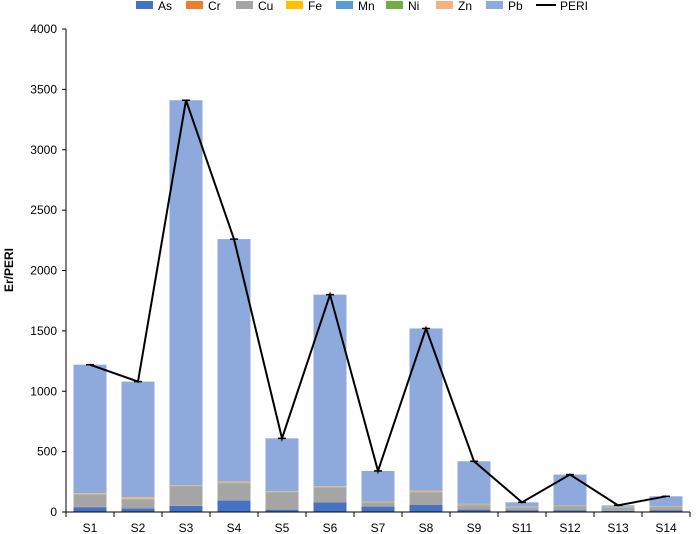 Image resolution: width=697 pixels, height=534 pixels. I want to click on x-tick-label: S12, so click(570, 527).